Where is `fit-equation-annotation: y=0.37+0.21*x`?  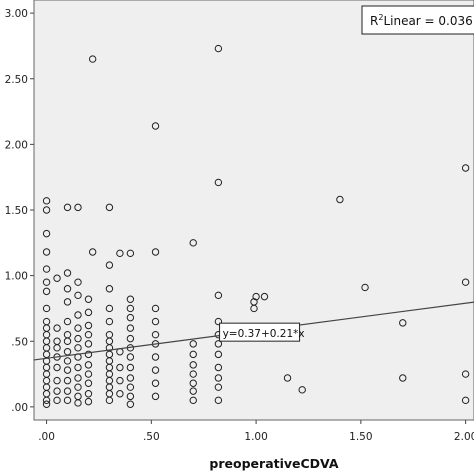 fit-equation-annotation: y=0.37+0.21*x is located at coordinates (262, 332).